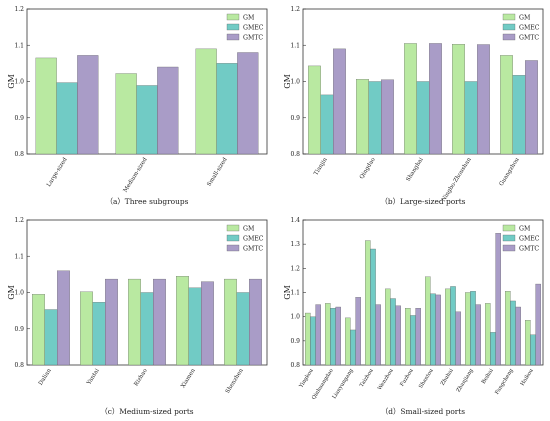 This screenshot has height=421, width=550. I want to click on bar-gmec-zhuhai, so click(453, 326).